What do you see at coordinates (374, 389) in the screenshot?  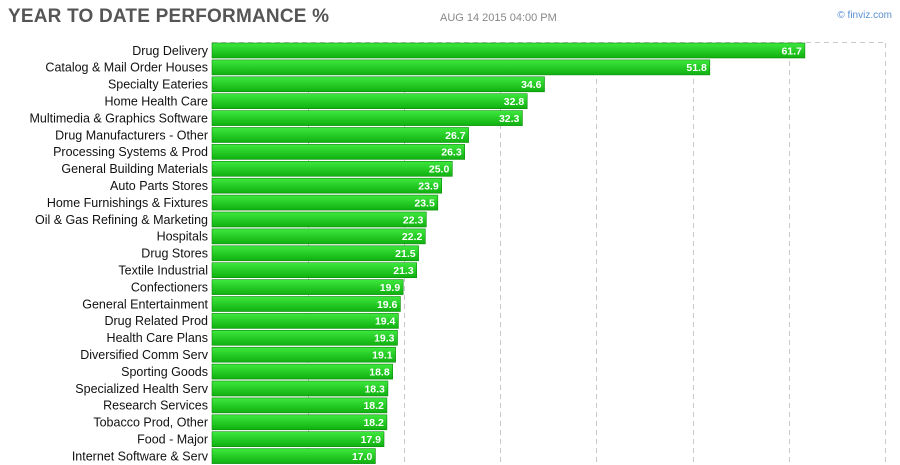 I see `value-label: 18.3` at bounding box center [374, 389].